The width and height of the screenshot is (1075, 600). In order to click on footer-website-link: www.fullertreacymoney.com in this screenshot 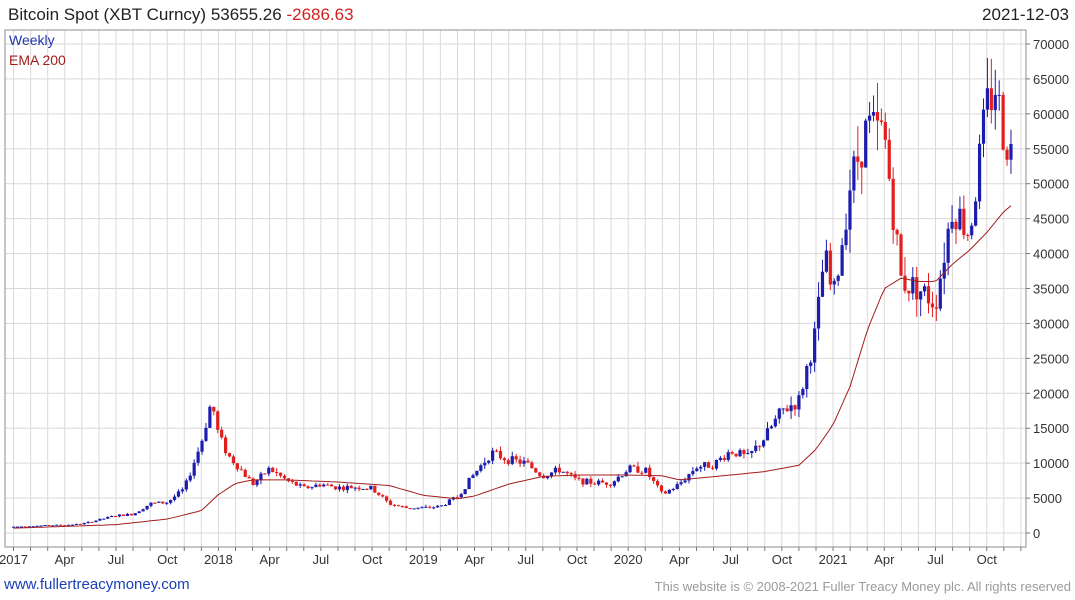, I will do `click(97, 584)`.